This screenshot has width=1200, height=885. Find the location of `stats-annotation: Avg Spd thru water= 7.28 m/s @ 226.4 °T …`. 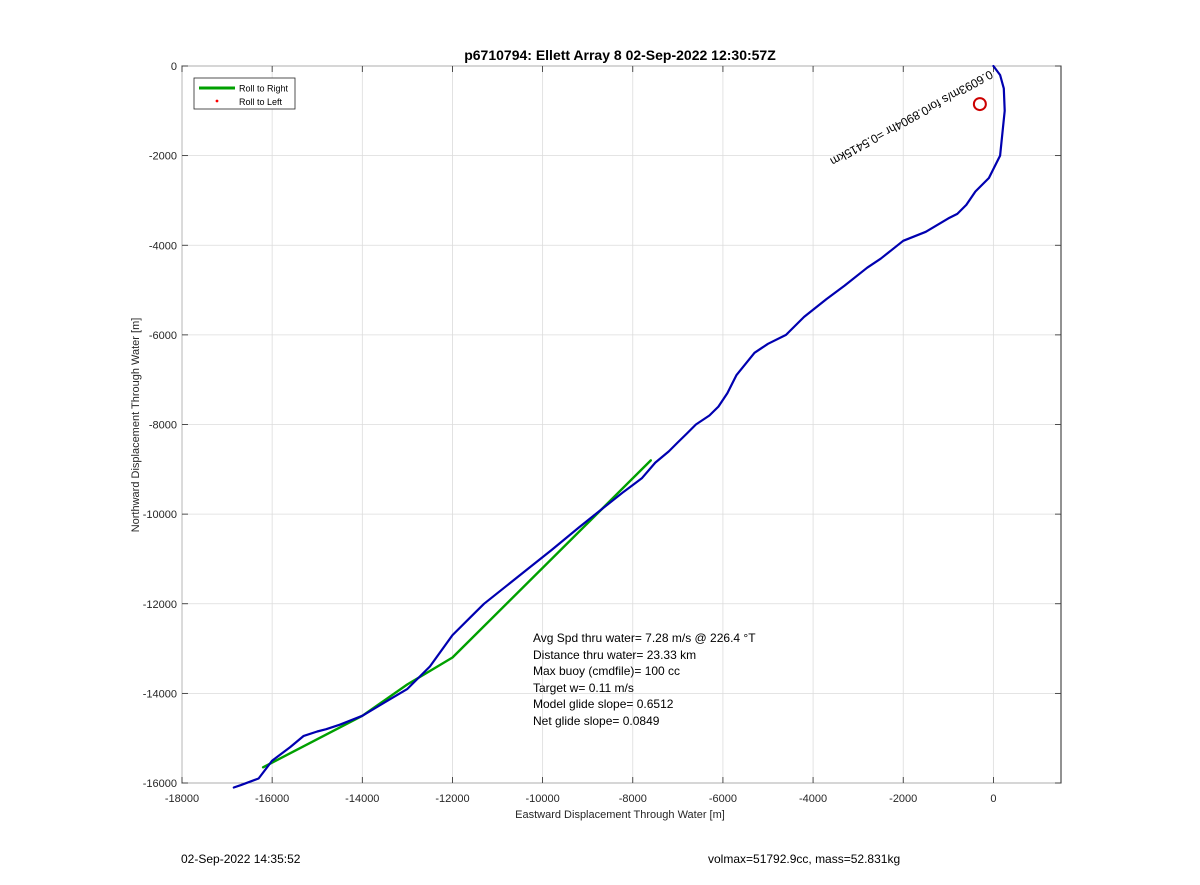

stats-annotation: Avg Spd thru water= 7.28 m/s @ 226.4 °T … is located at coordinates (644, 679).